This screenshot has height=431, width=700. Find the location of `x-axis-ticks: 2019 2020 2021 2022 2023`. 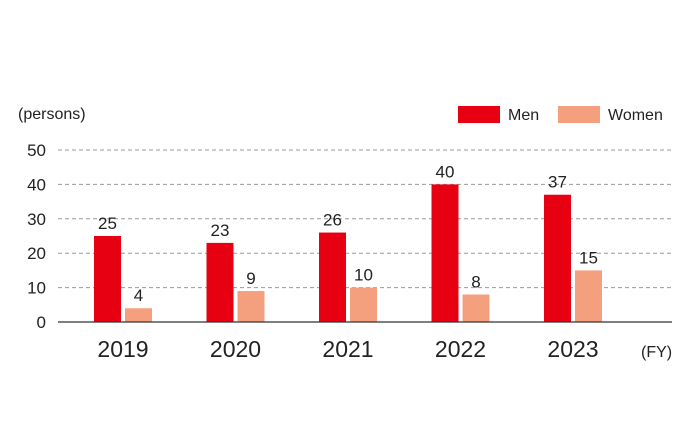

x-axis-ticks: 2019 2020 2021 2022 2023 is located at coordinates (347, 349).